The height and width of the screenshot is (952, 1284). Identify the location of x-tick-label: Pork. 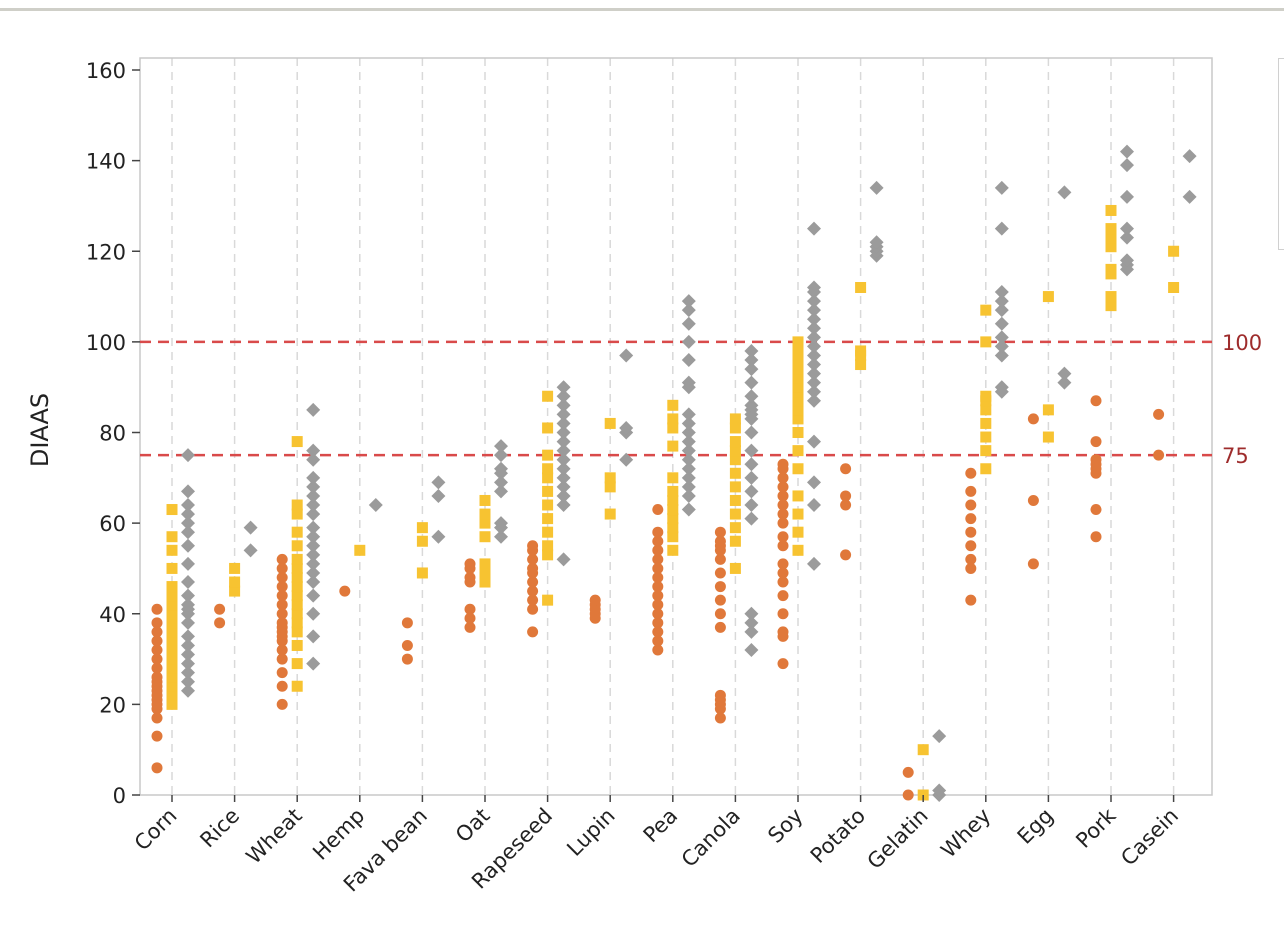
(1096, 828).